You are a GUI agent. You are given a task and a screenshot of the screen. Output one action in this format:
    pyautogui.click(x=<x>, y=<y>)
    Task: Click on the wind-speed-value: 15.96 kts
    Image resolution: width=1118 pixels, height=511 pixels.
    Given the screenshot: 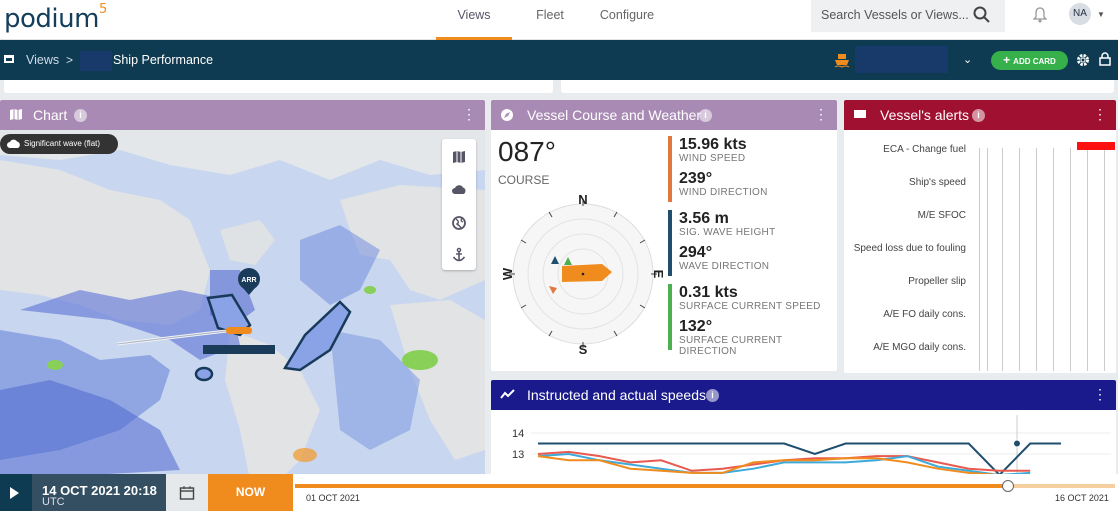 What is the action you would take?
    pyautogui.click(x=713, y=144)
    